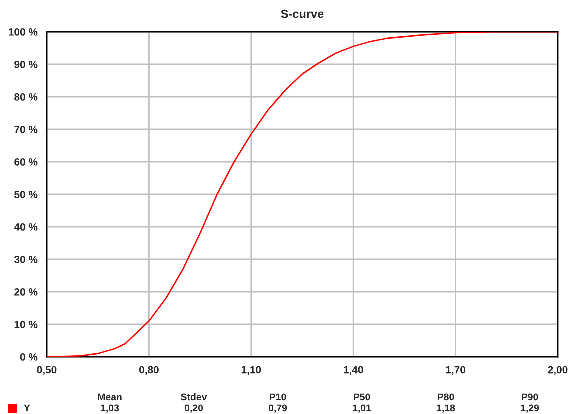 This screenshot has height=414, width=570. What do you see at coordinates (27, 408) in the screenshot?
I see `legend-label: Y` at bounding box center [27, 408].